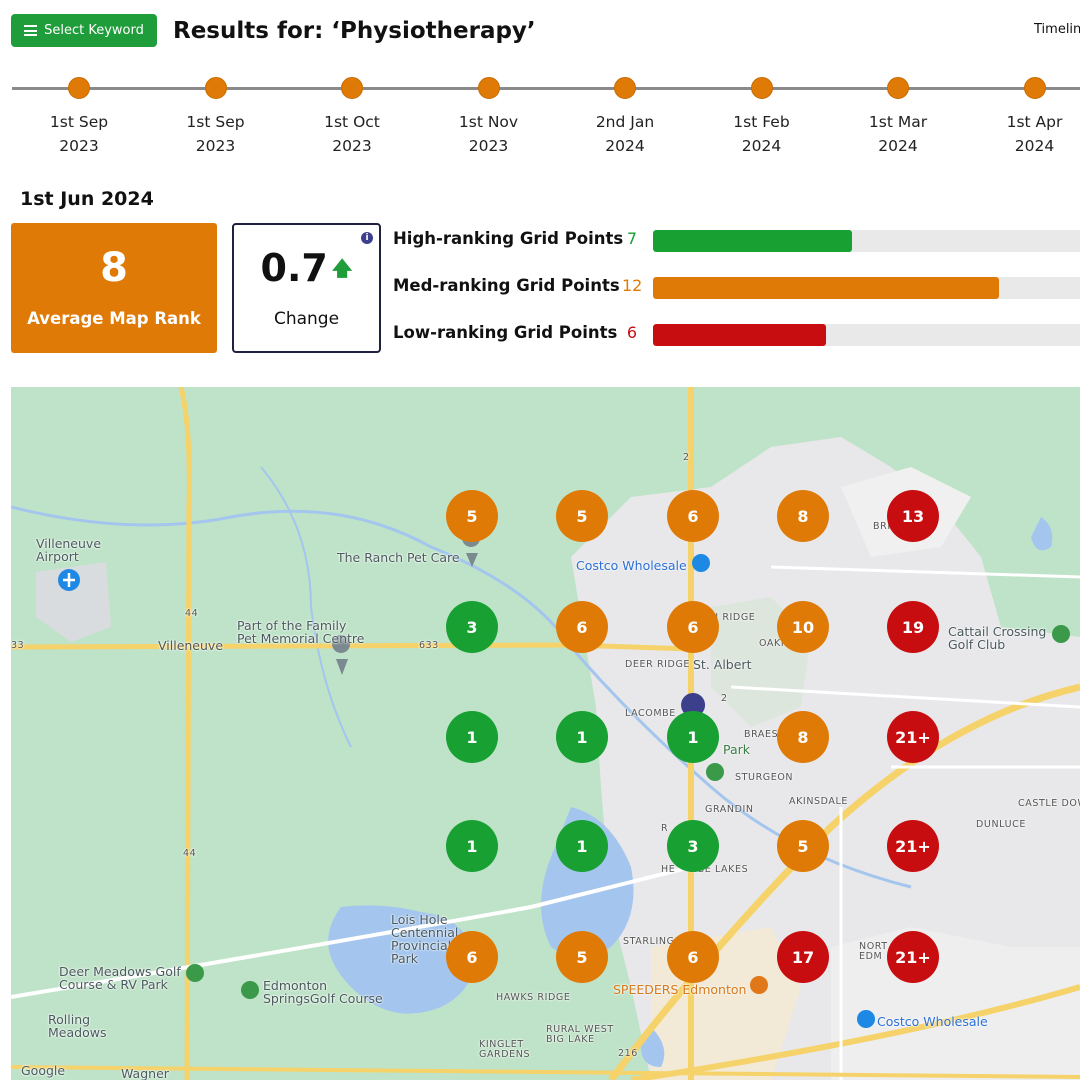 Image resolution: width=1080 pixels, height=1080 pixels. Describe the element at coordinates (580, 1034) in the screenshot. I see `map-label-rural-west: RURAL WEST BIG LAKE` at that location.